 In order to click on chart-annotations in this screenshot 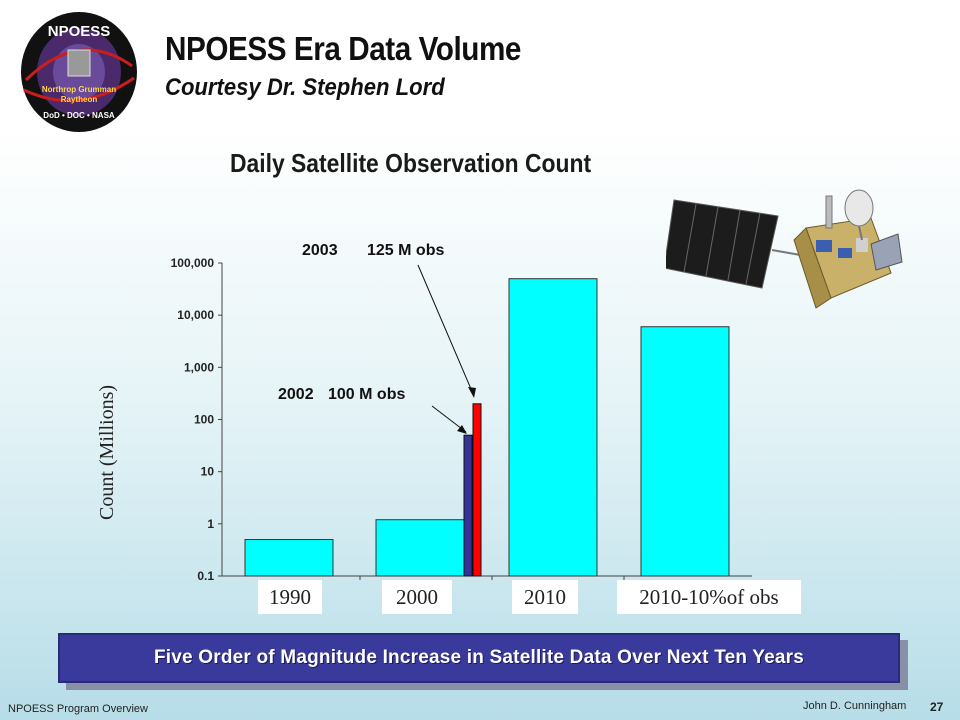, I will do `click(447, 349)`.